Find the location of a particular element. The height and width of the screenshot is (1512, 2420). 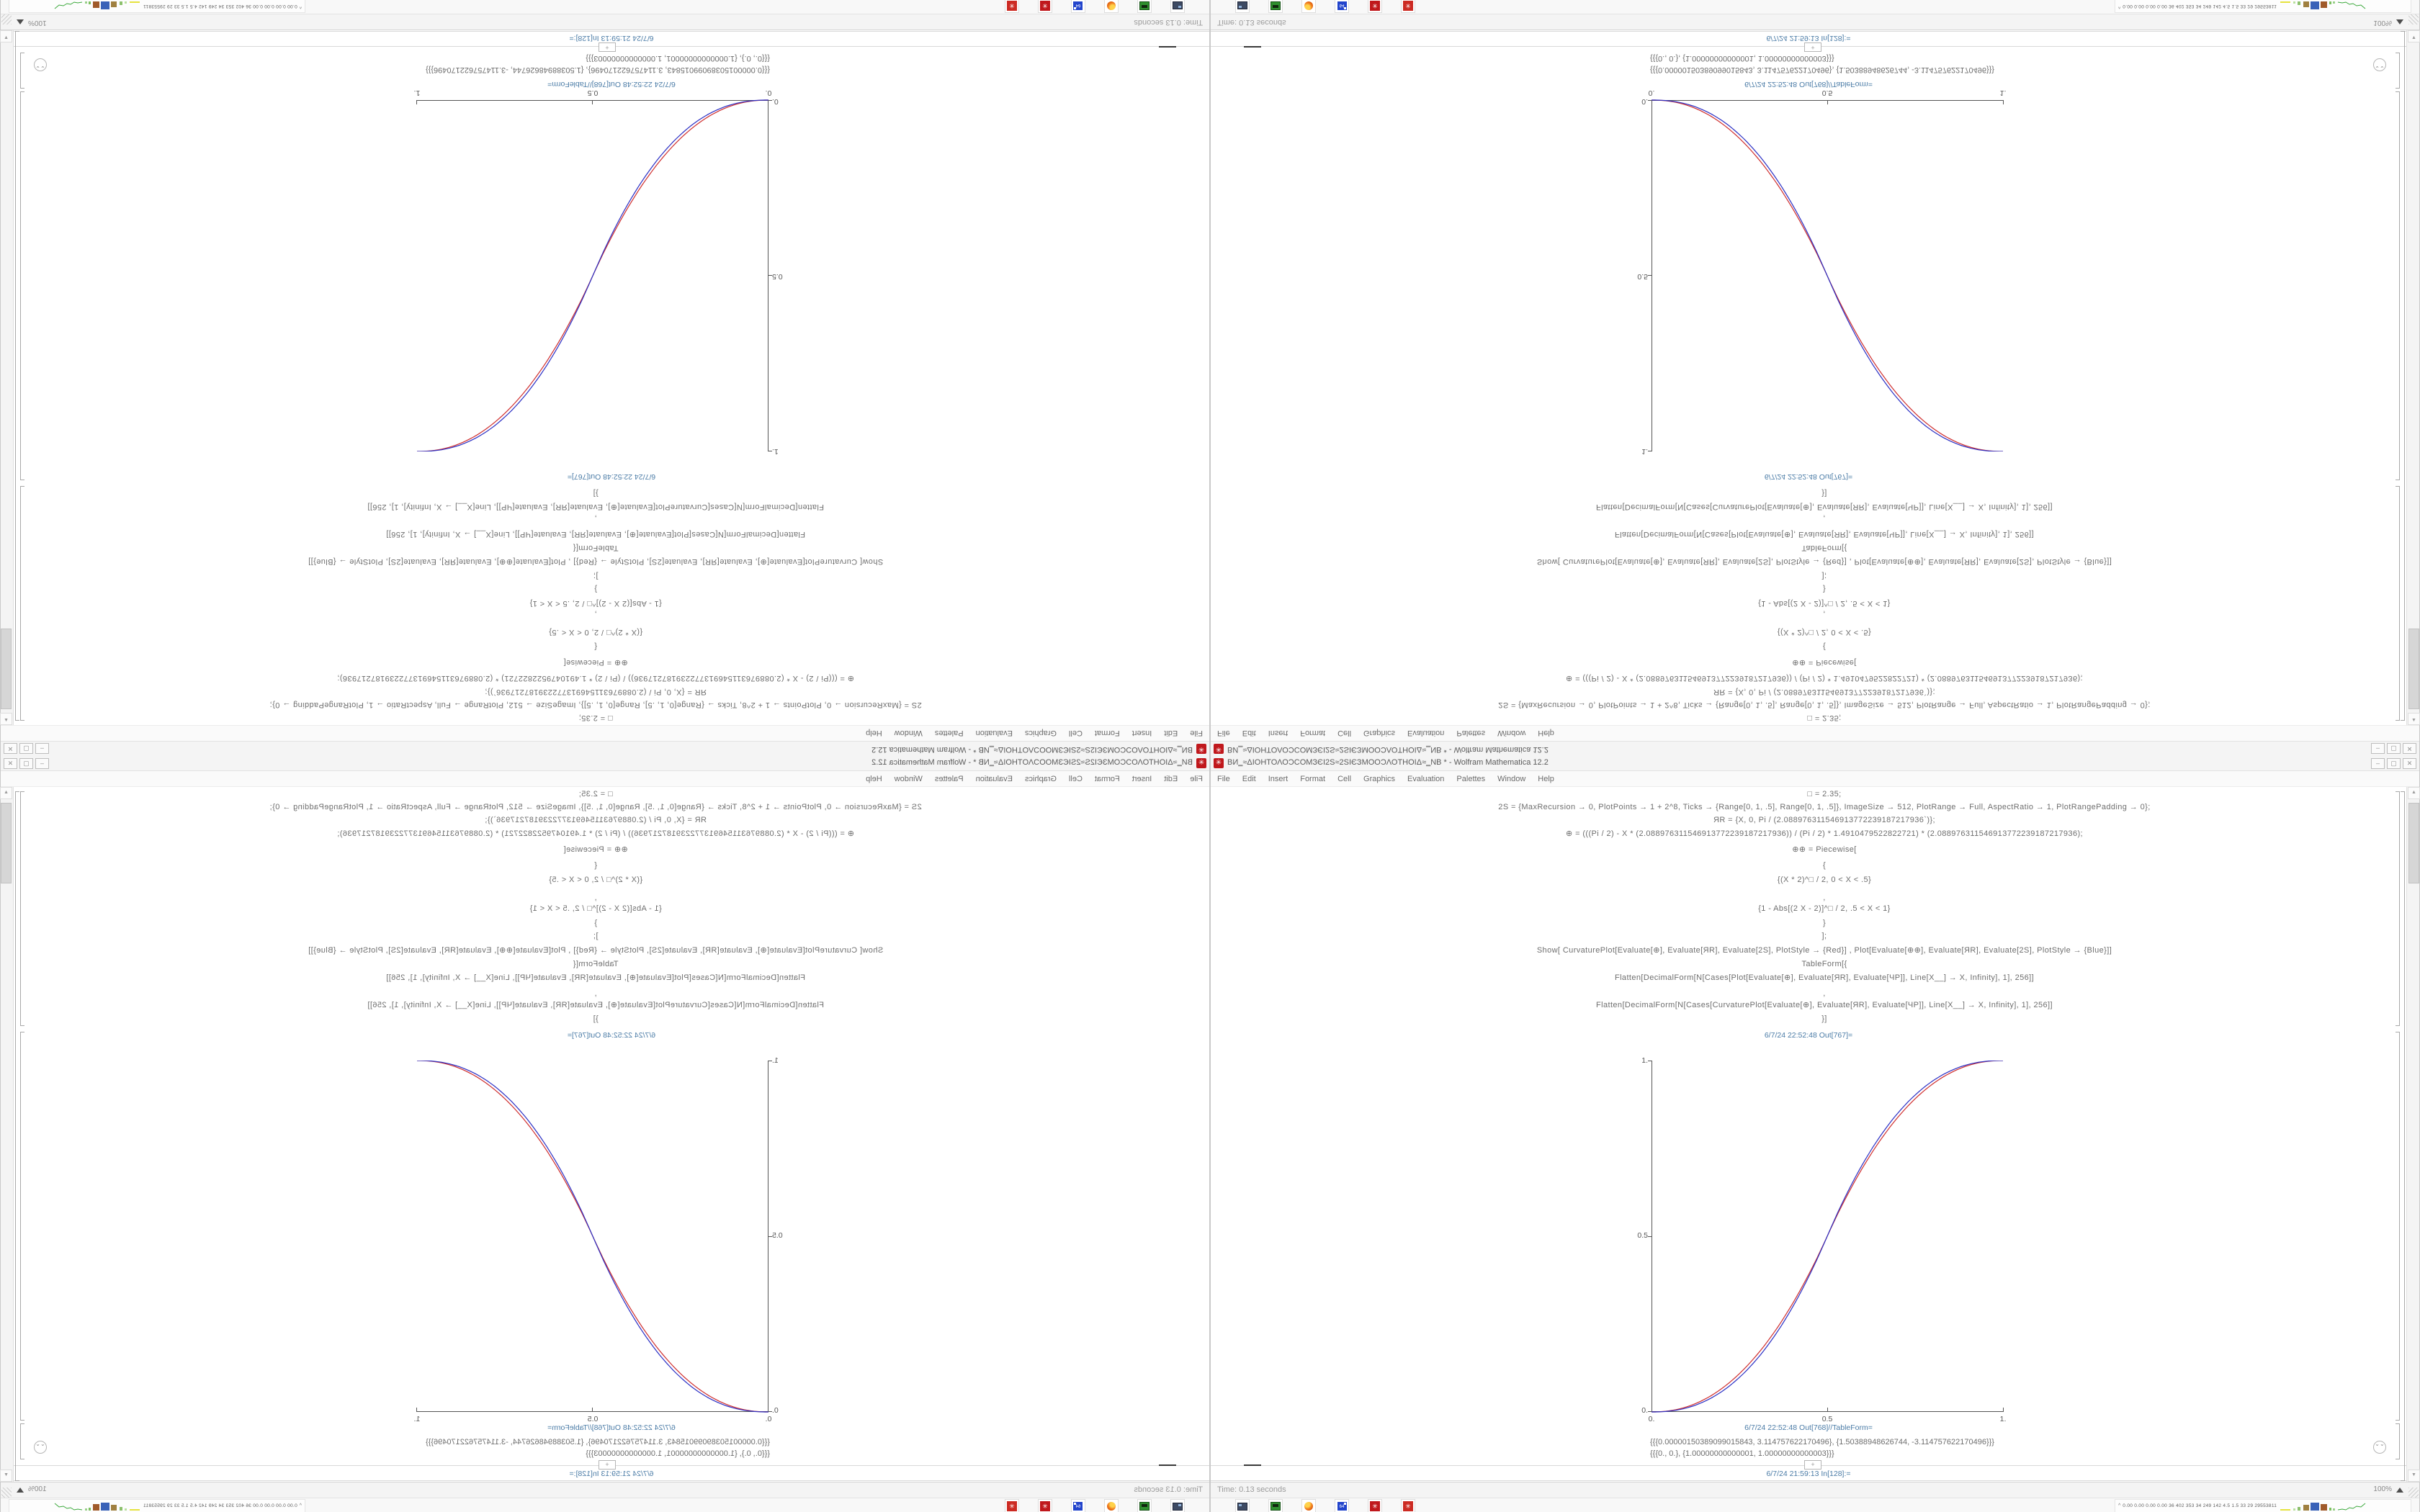

code-line: } is located at coordinates (595, 923).